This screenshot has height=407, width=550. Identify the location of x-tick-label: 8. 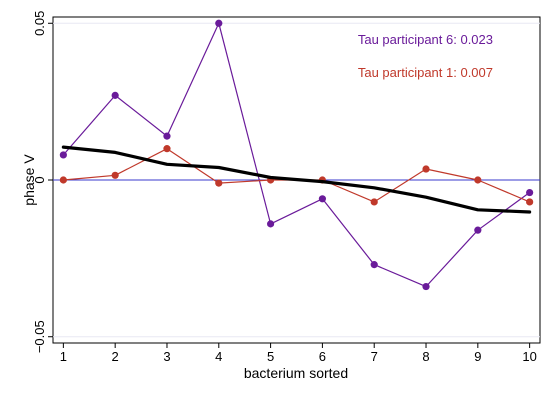
(425, 356).